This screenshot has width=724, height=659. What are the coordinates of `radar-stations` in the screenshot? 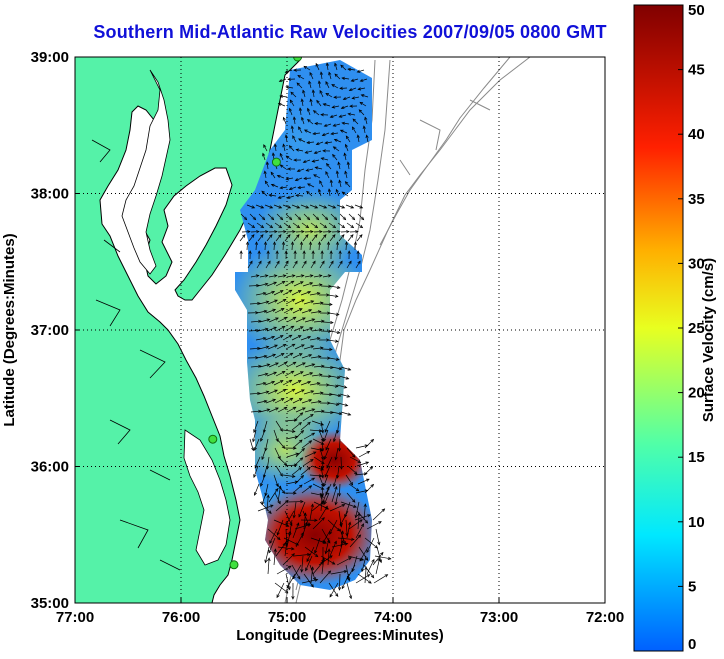 It's located at (255, 313).